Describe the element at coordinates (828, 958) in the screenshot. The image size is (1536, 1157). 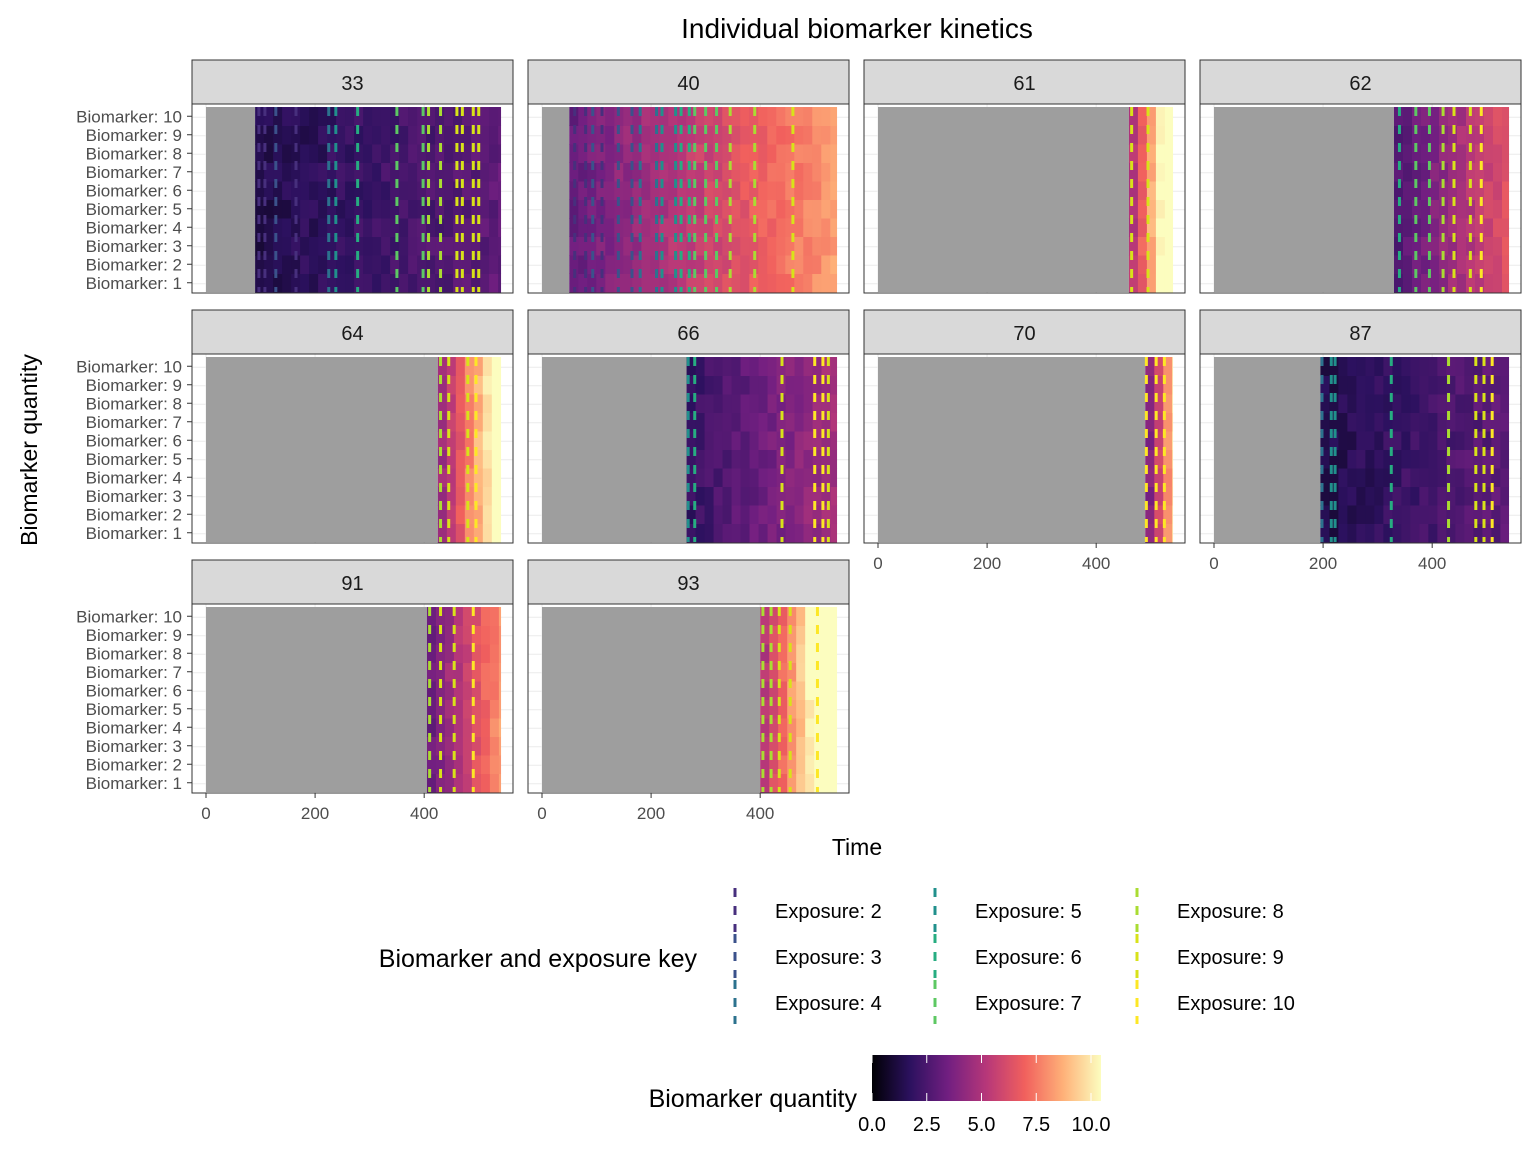
I see `legend-label-exposure: Exposure: 3` at that location.